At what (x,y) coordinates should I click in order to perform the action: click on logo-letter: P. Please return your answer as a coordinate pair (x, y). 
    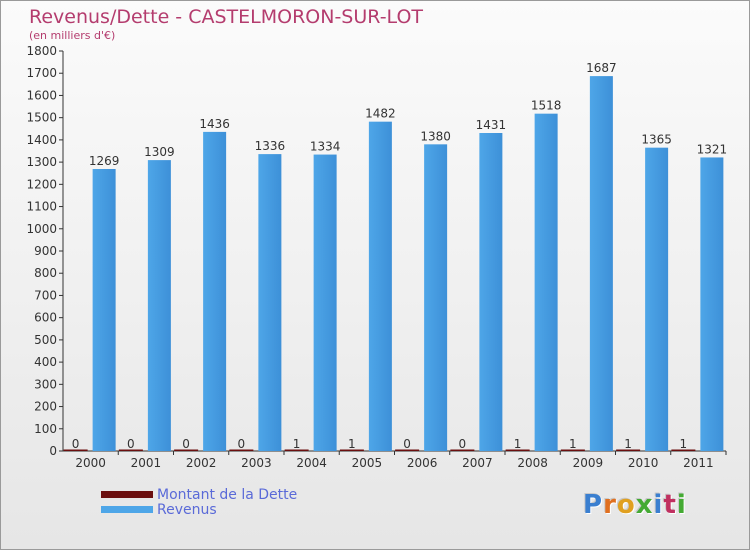
    Looking at the image, I should click on (593, 505).